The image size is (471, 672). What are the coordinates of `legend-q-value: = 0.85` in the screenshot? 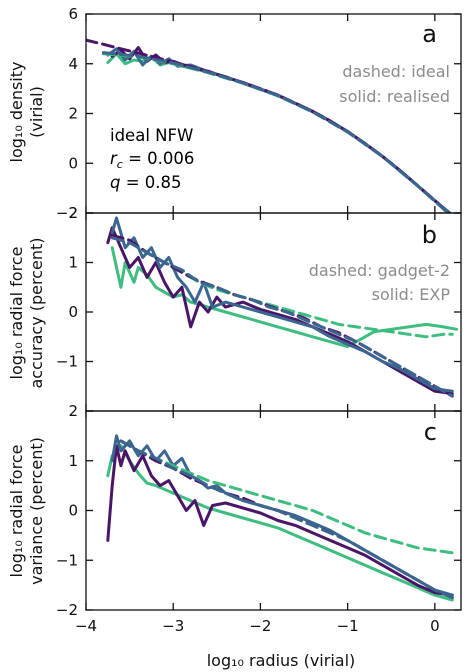 It's located at (150, 182).